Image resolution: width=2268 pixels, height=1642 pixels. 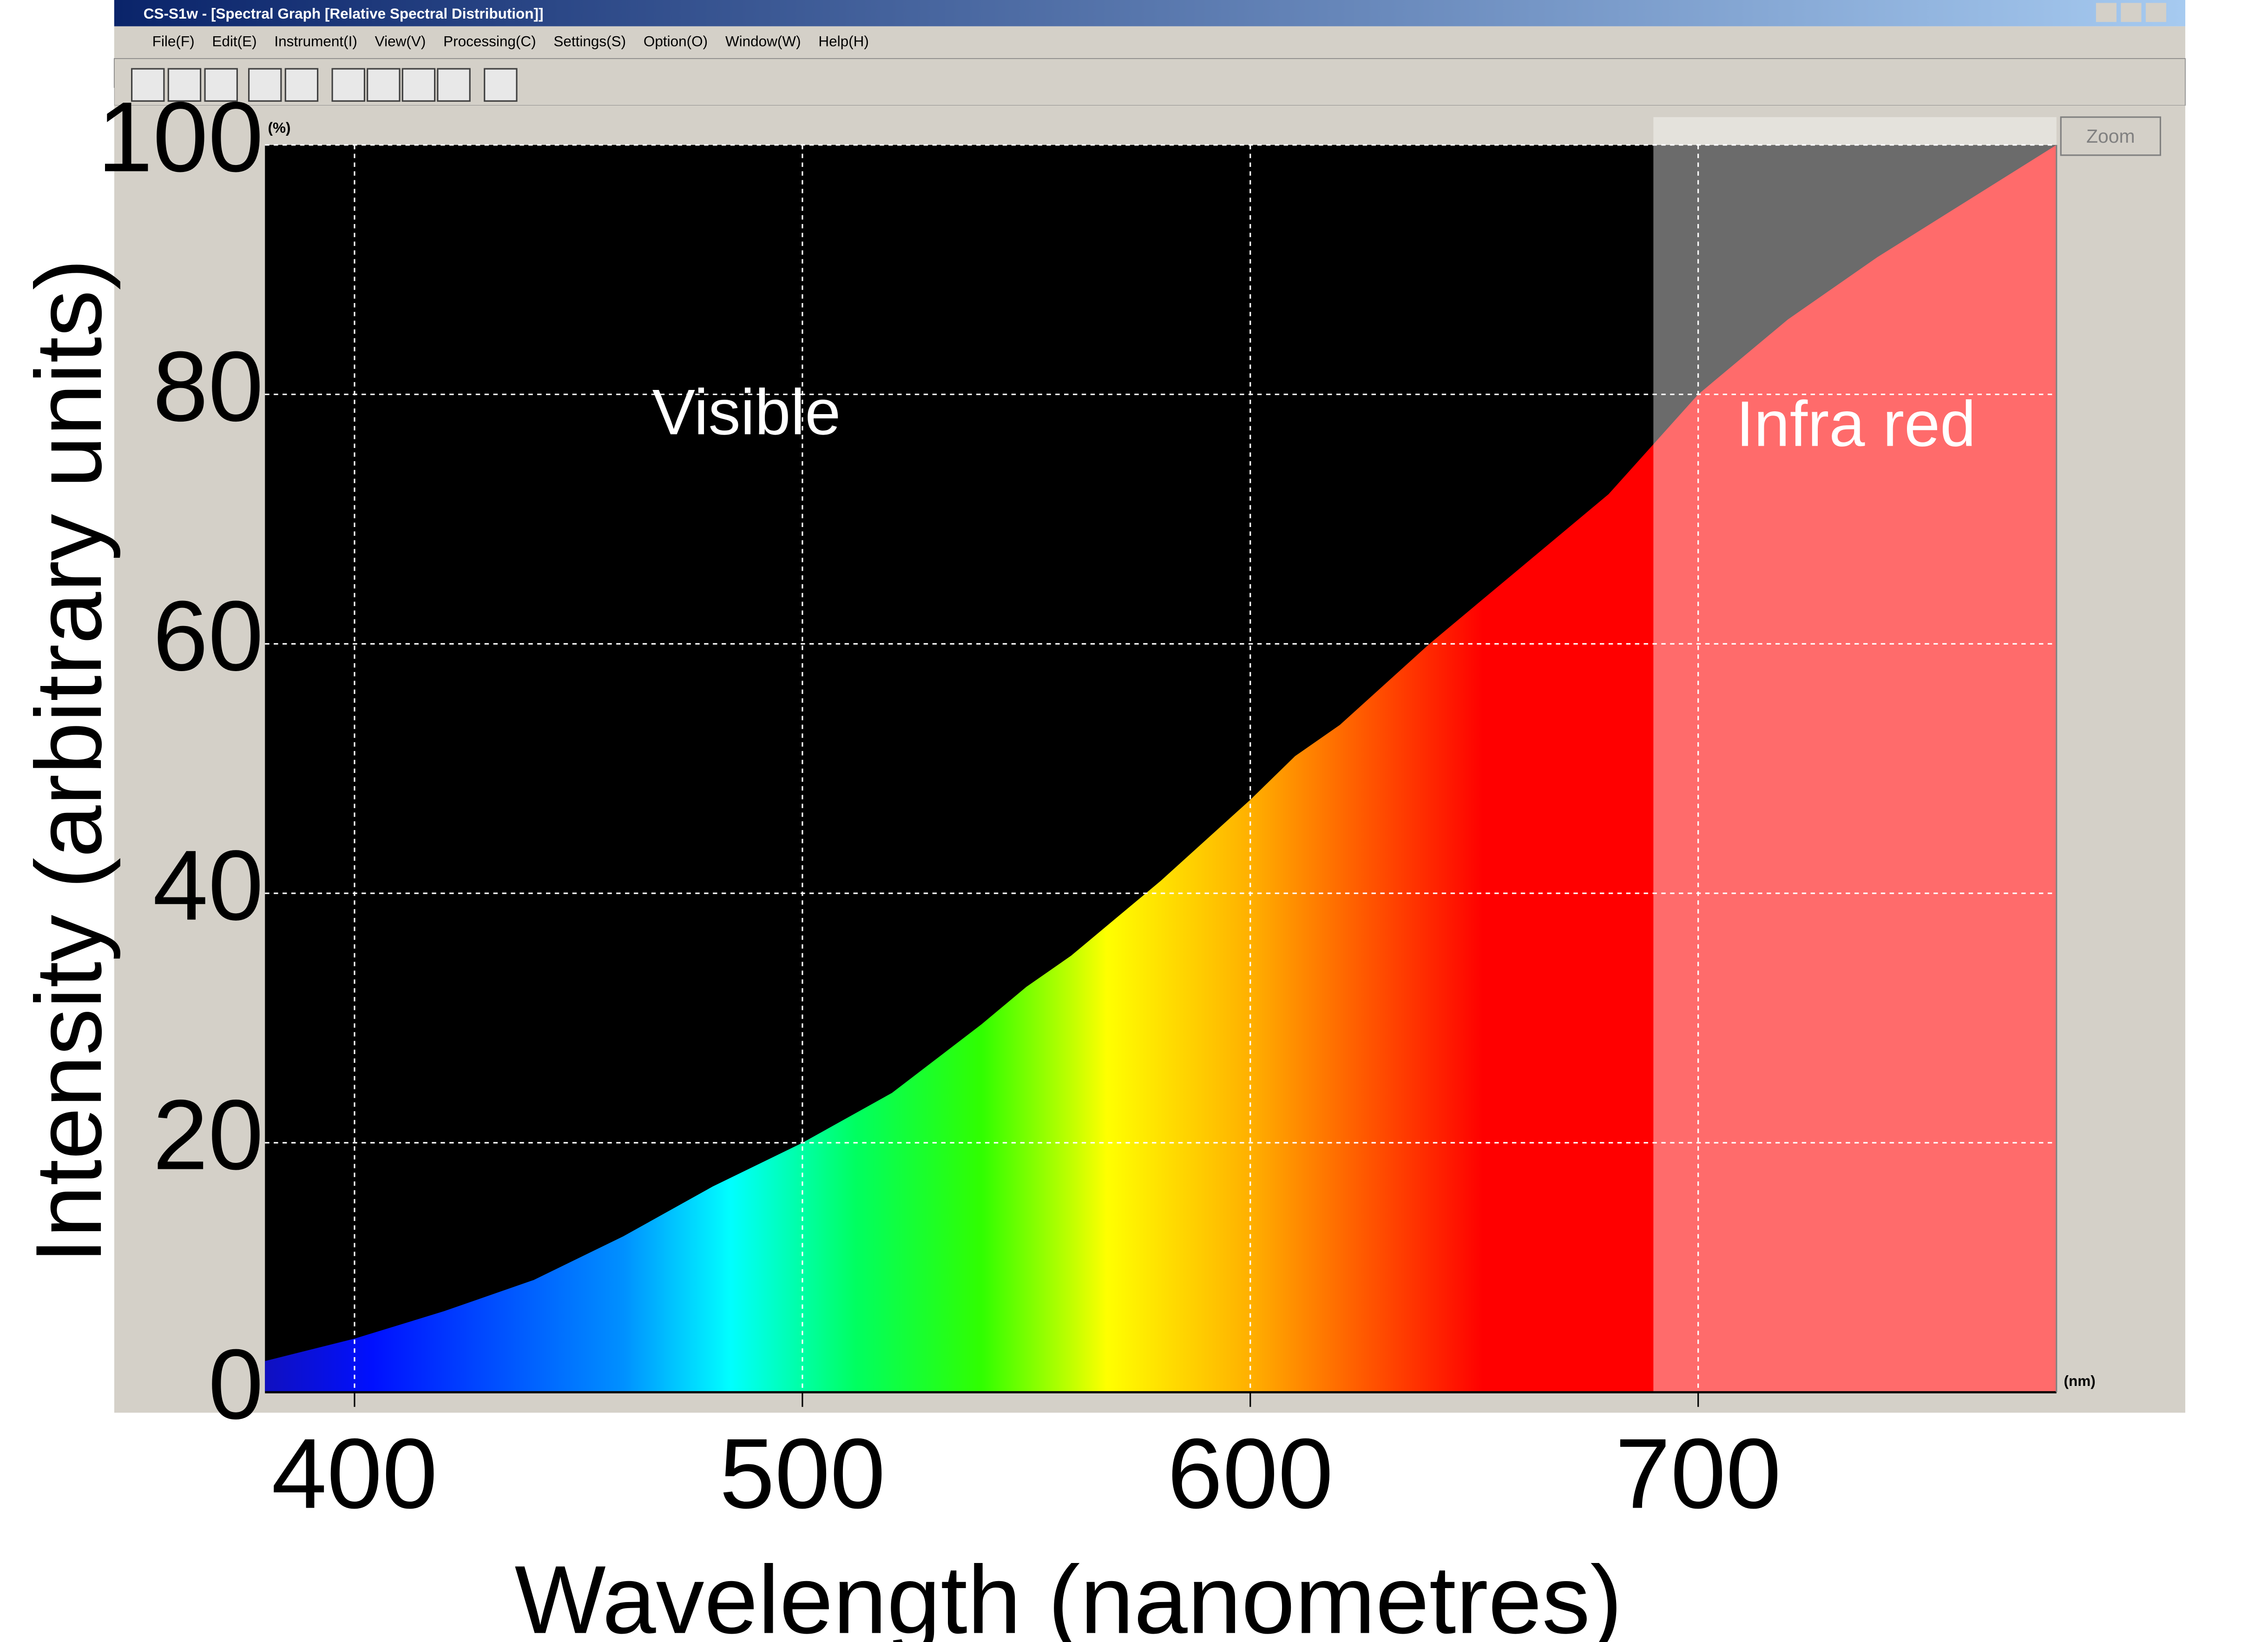 I want to click on x-unit: (nm), so click(x=2080, y=1380).